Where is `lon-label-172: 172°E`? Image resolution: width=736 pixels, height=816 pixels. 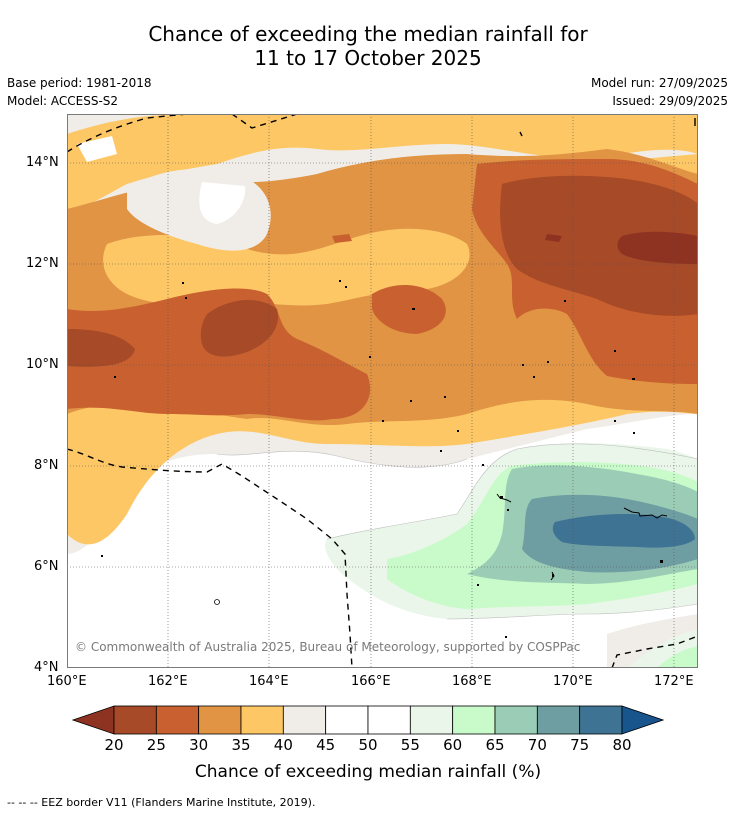
lon-label-172: 172°E is located at coordinates (674, 681).